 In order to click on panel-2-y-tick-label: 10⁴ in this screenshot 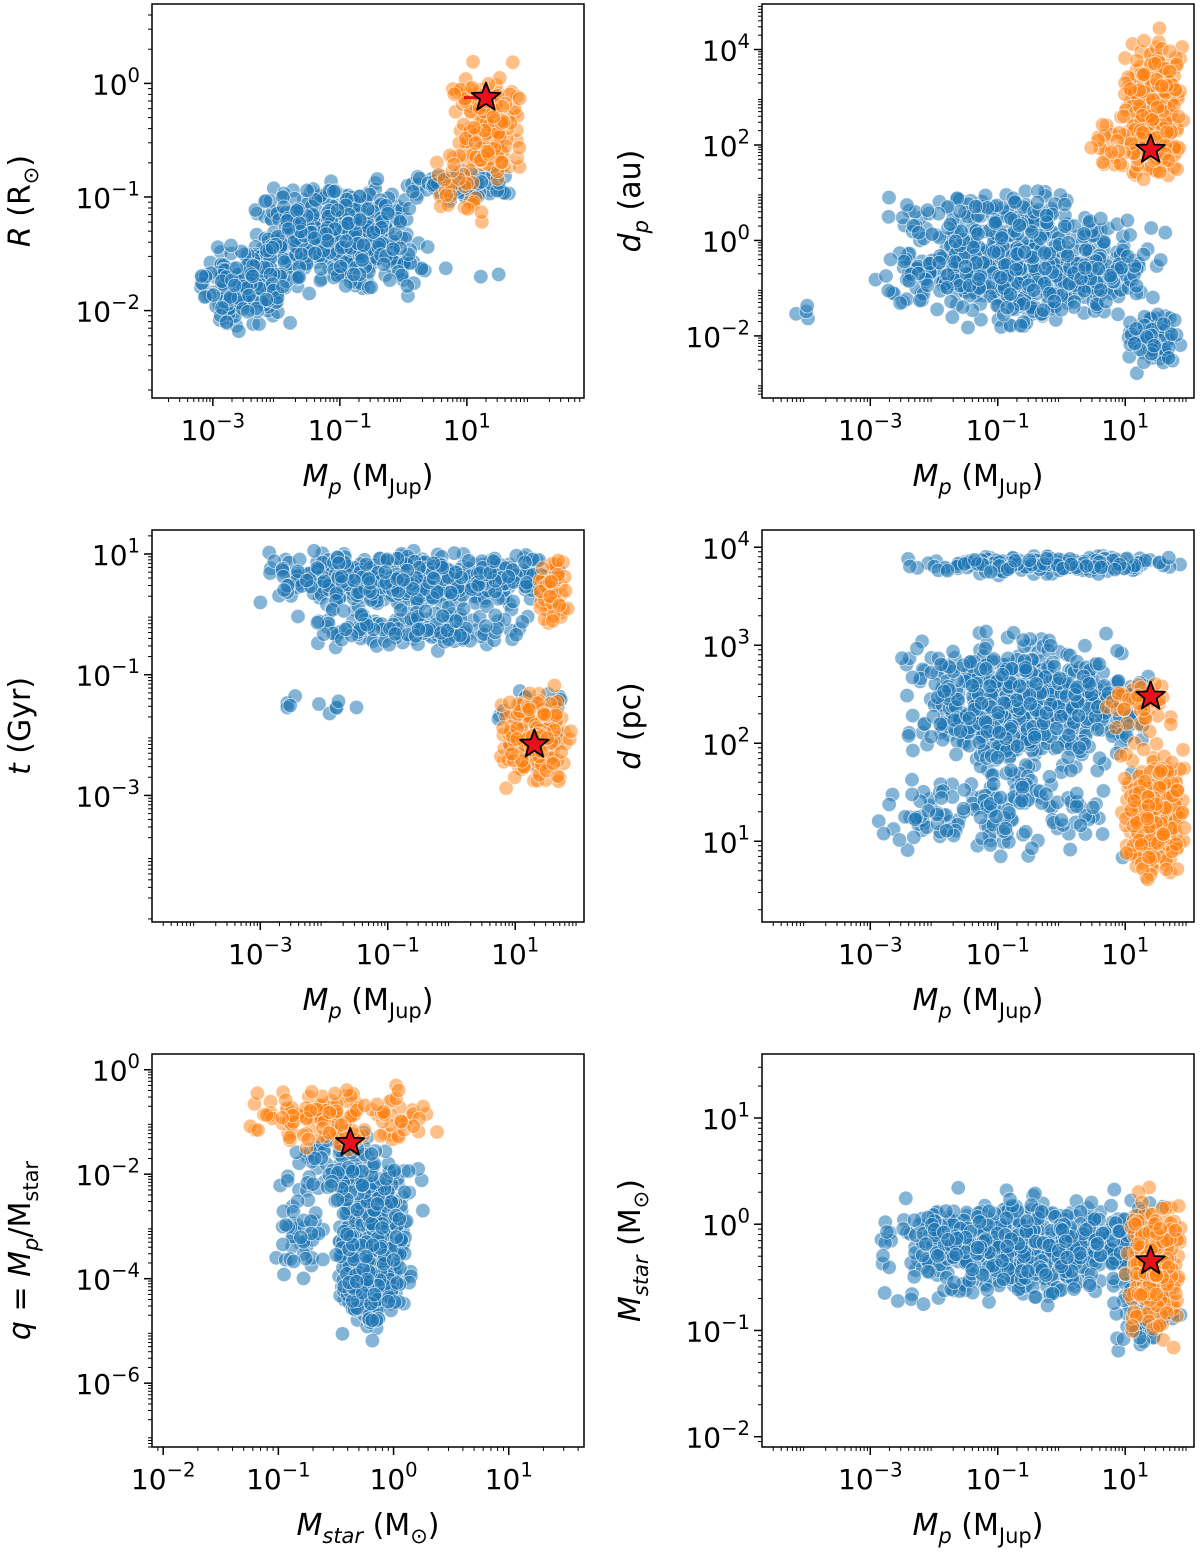, I will do `click(726, 49)`.